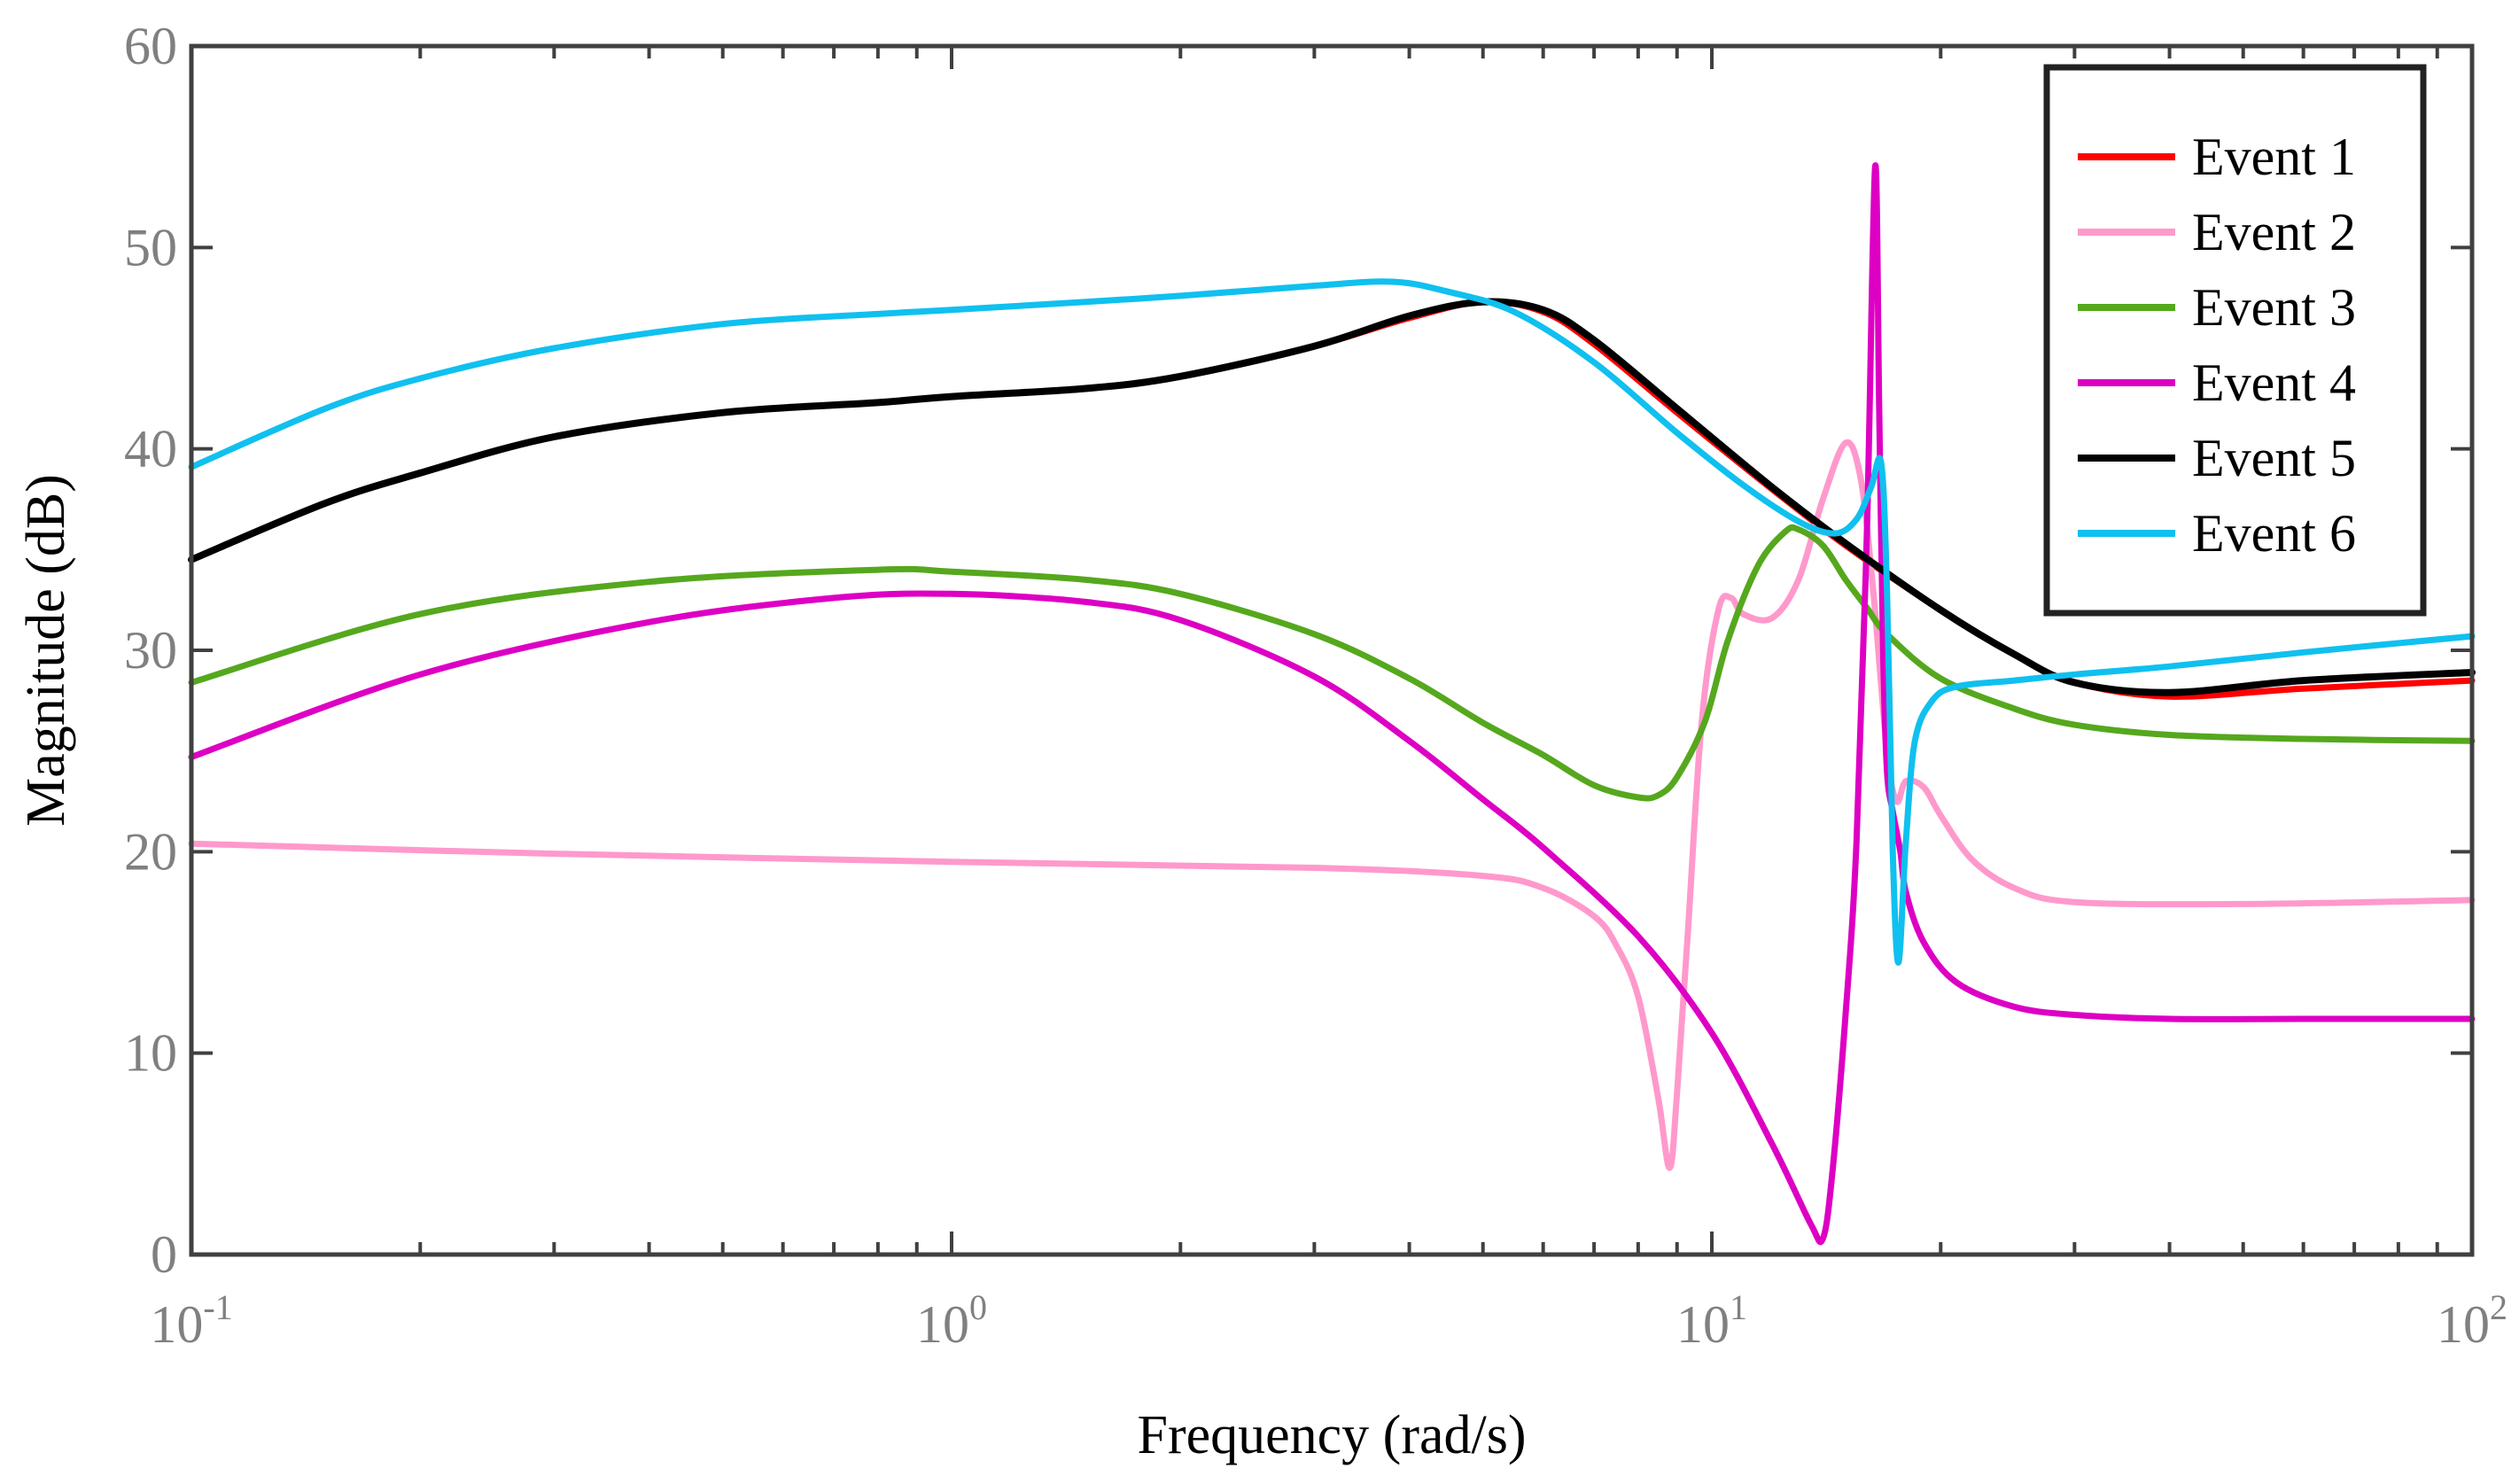 This screenshot has height=1484, width=2519. I want to click on x-tick-label: 10⁰, so click(951, 1320).